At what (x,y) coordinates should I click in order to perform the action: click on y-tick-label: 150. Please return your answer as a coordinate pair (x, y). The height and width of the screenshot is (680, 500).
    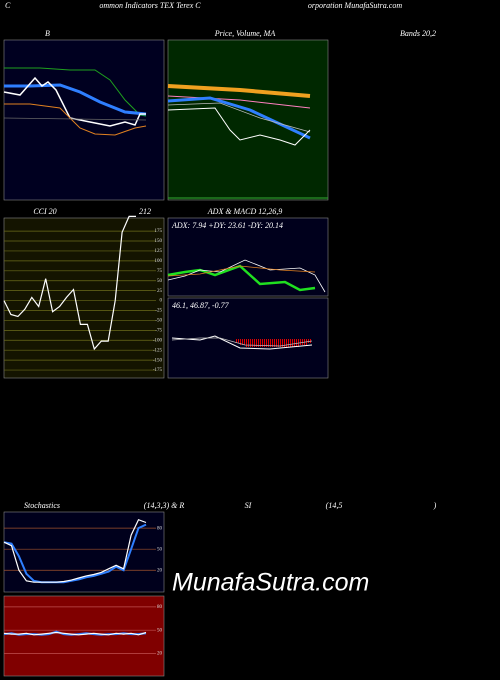
    Looking at the image, I should click on (159, 241).